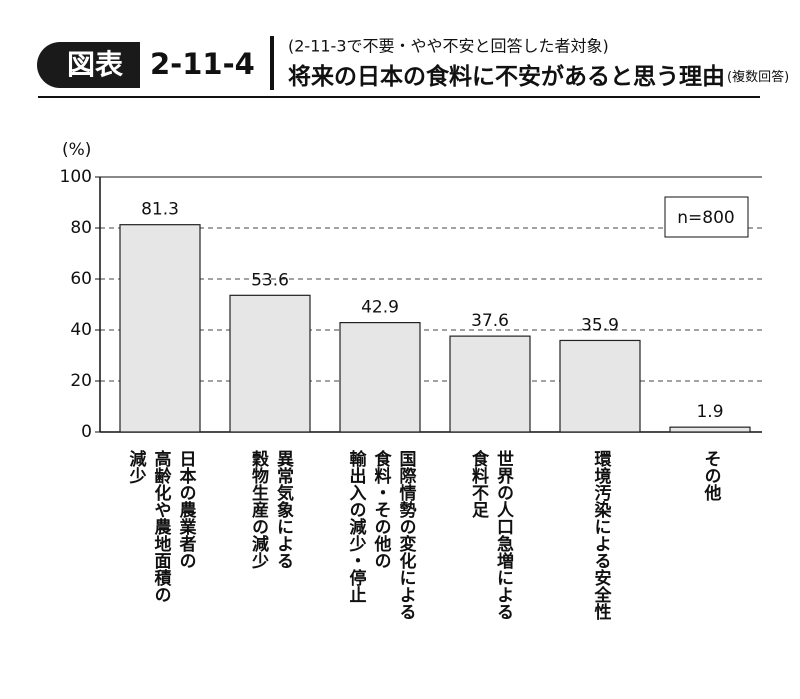 The image size is (800, 699). Describe the element at coordinates (600, 535) in the screenshot. I see `x-tick-label: 環境汚染による安全性` at that location.